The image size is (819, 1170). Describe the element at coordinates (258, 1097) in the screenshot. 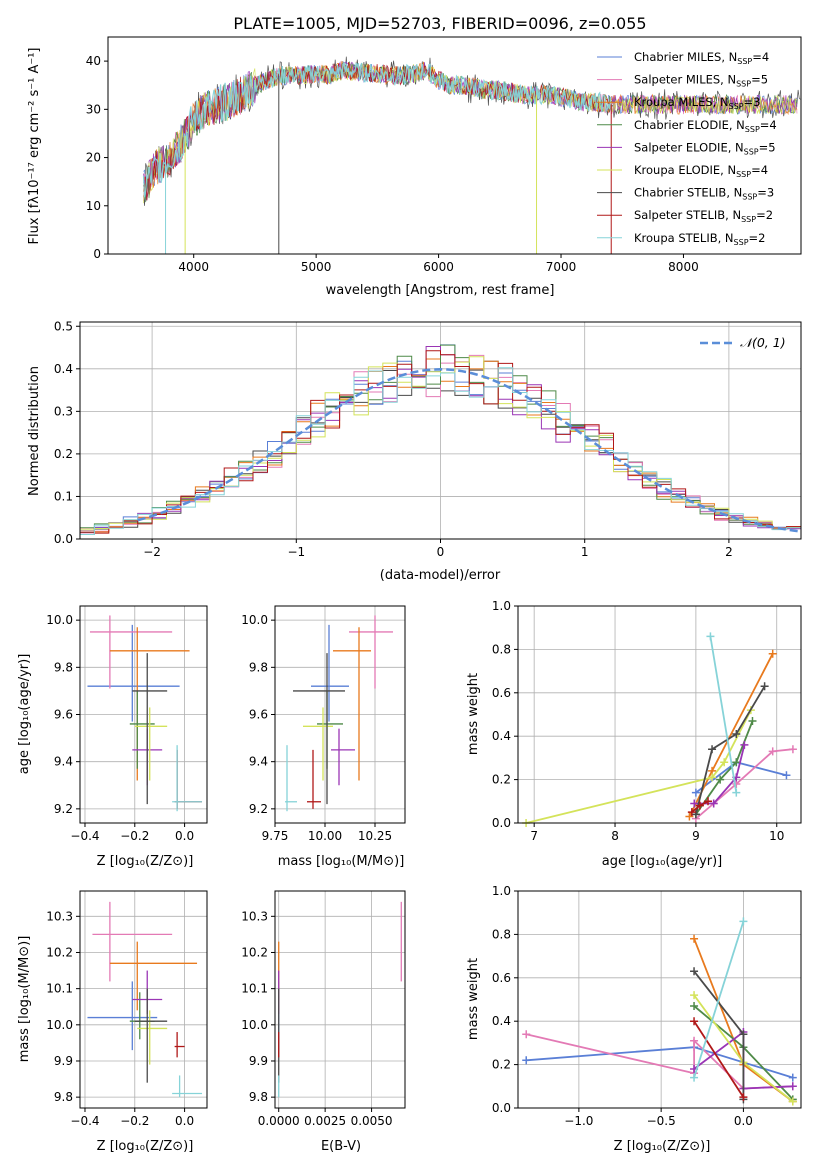

I see `mass-ebv-ytick-label: 9.8` at that location.